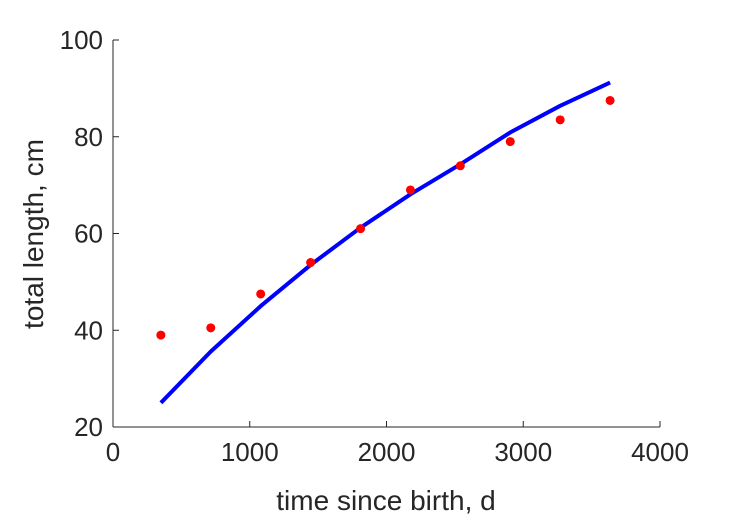 Image resolution: width=729 pixels, height=521 pixels. Describe the element at coordinates (385, 500) in the screenshot. I see `x-axis-label: time since birth, d` at that location.